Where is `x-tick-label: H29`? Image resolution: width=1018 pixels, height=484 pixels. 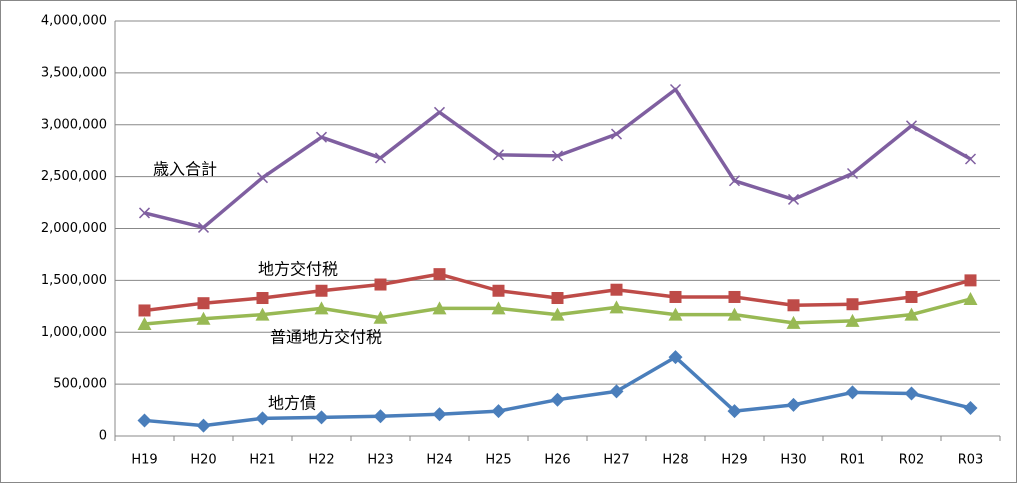 x-tick-label: H29 is located at coordinates (734, 460).